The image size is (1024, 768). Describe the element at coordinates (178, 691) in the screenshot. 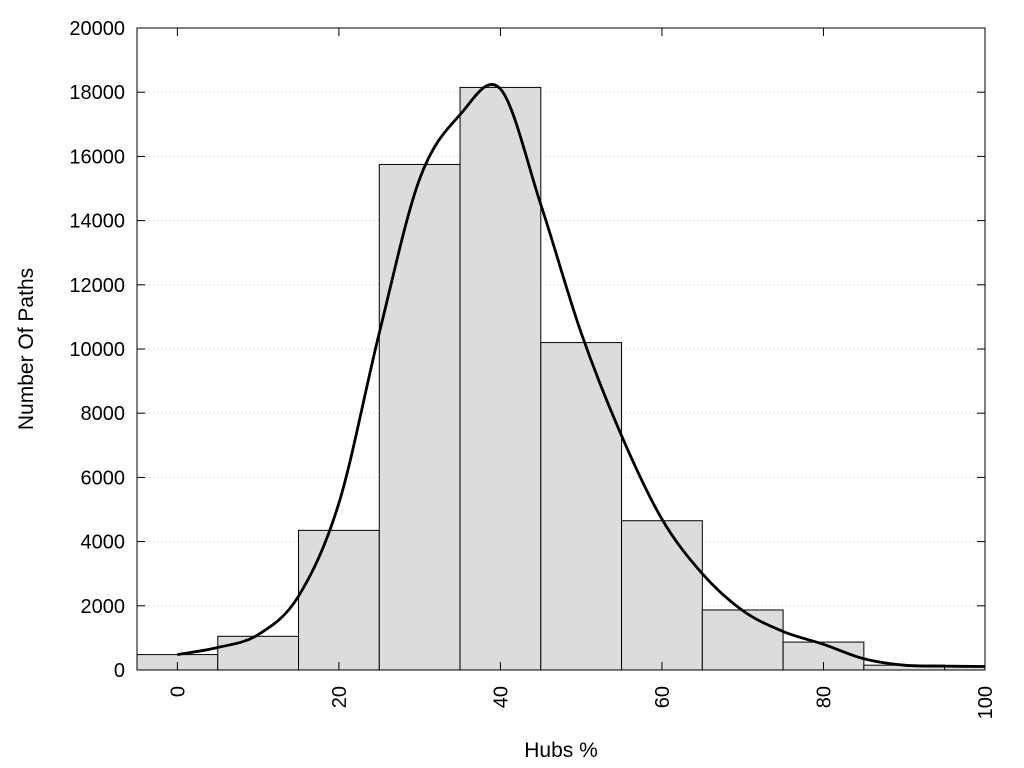

I see `x-tick-label: 0` at that location.